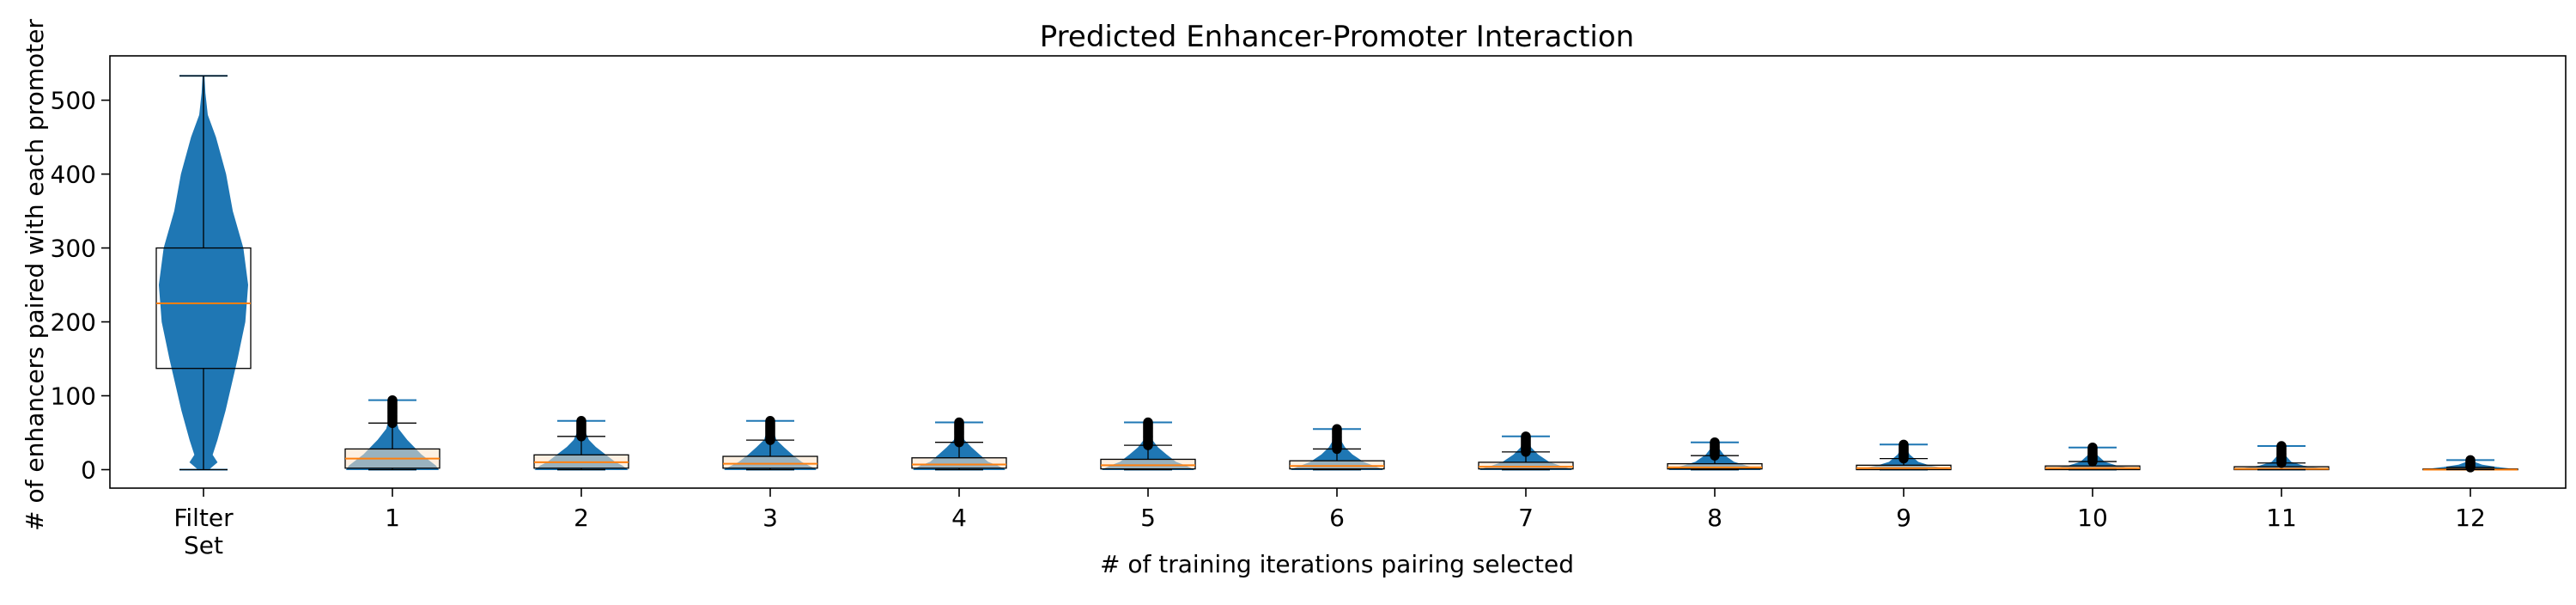 The image size is (2576, 605). Describe the element at coordinates (770, 518) in the screenshot. I see `x-tick-label: 3` at that location.